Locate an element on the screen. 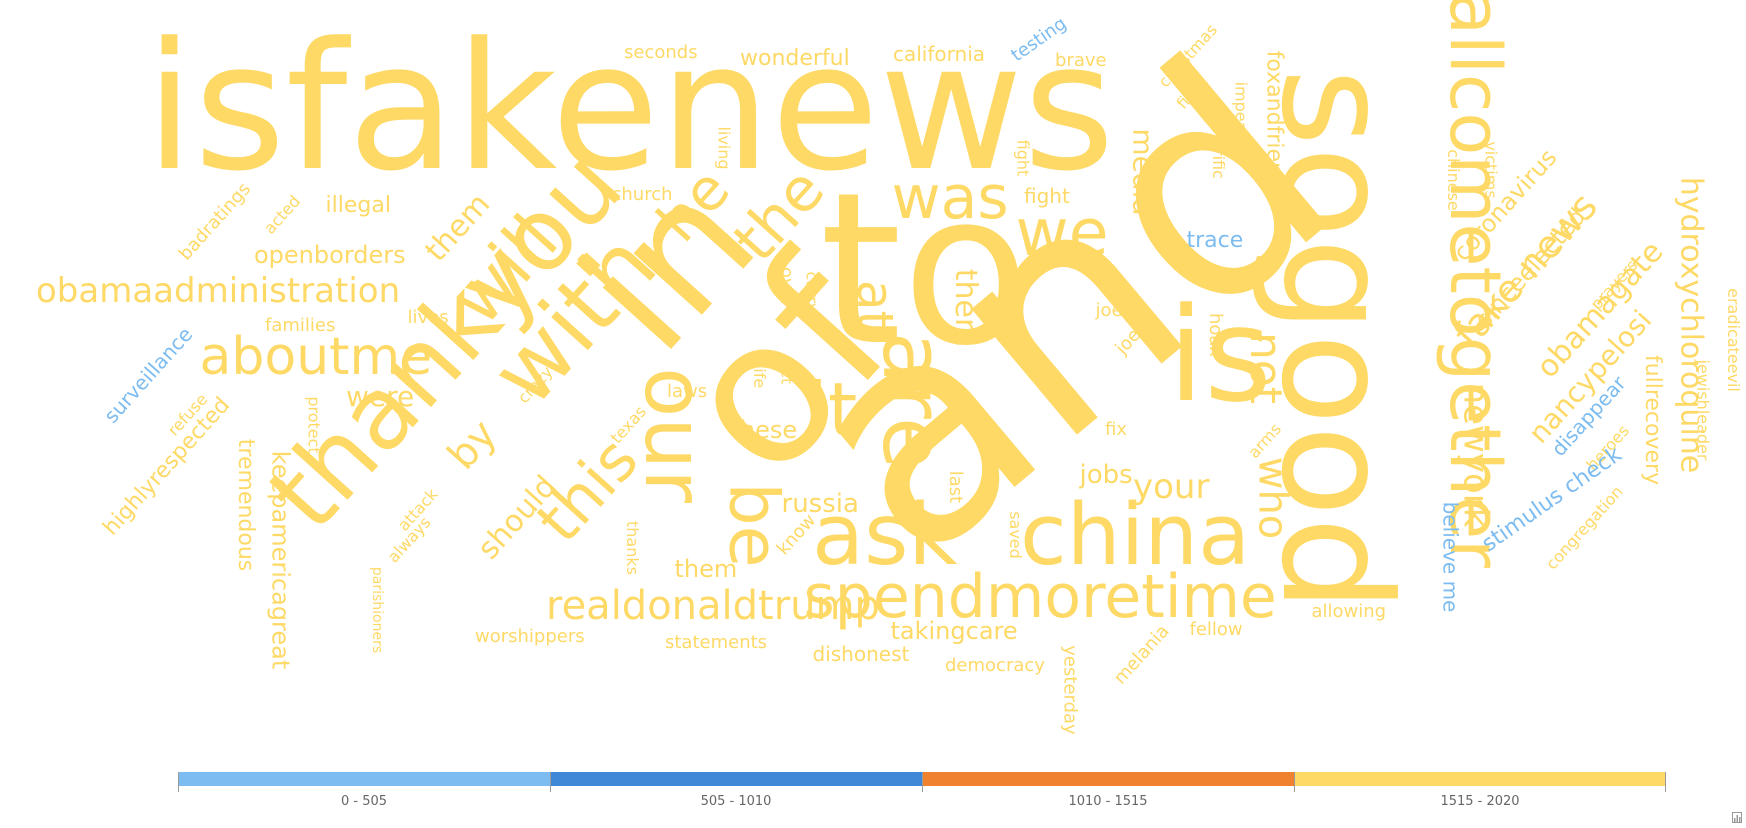 This screenshot has width=1746, height=828. word-parishioners: parishioners is located at coordinates (377, 610).